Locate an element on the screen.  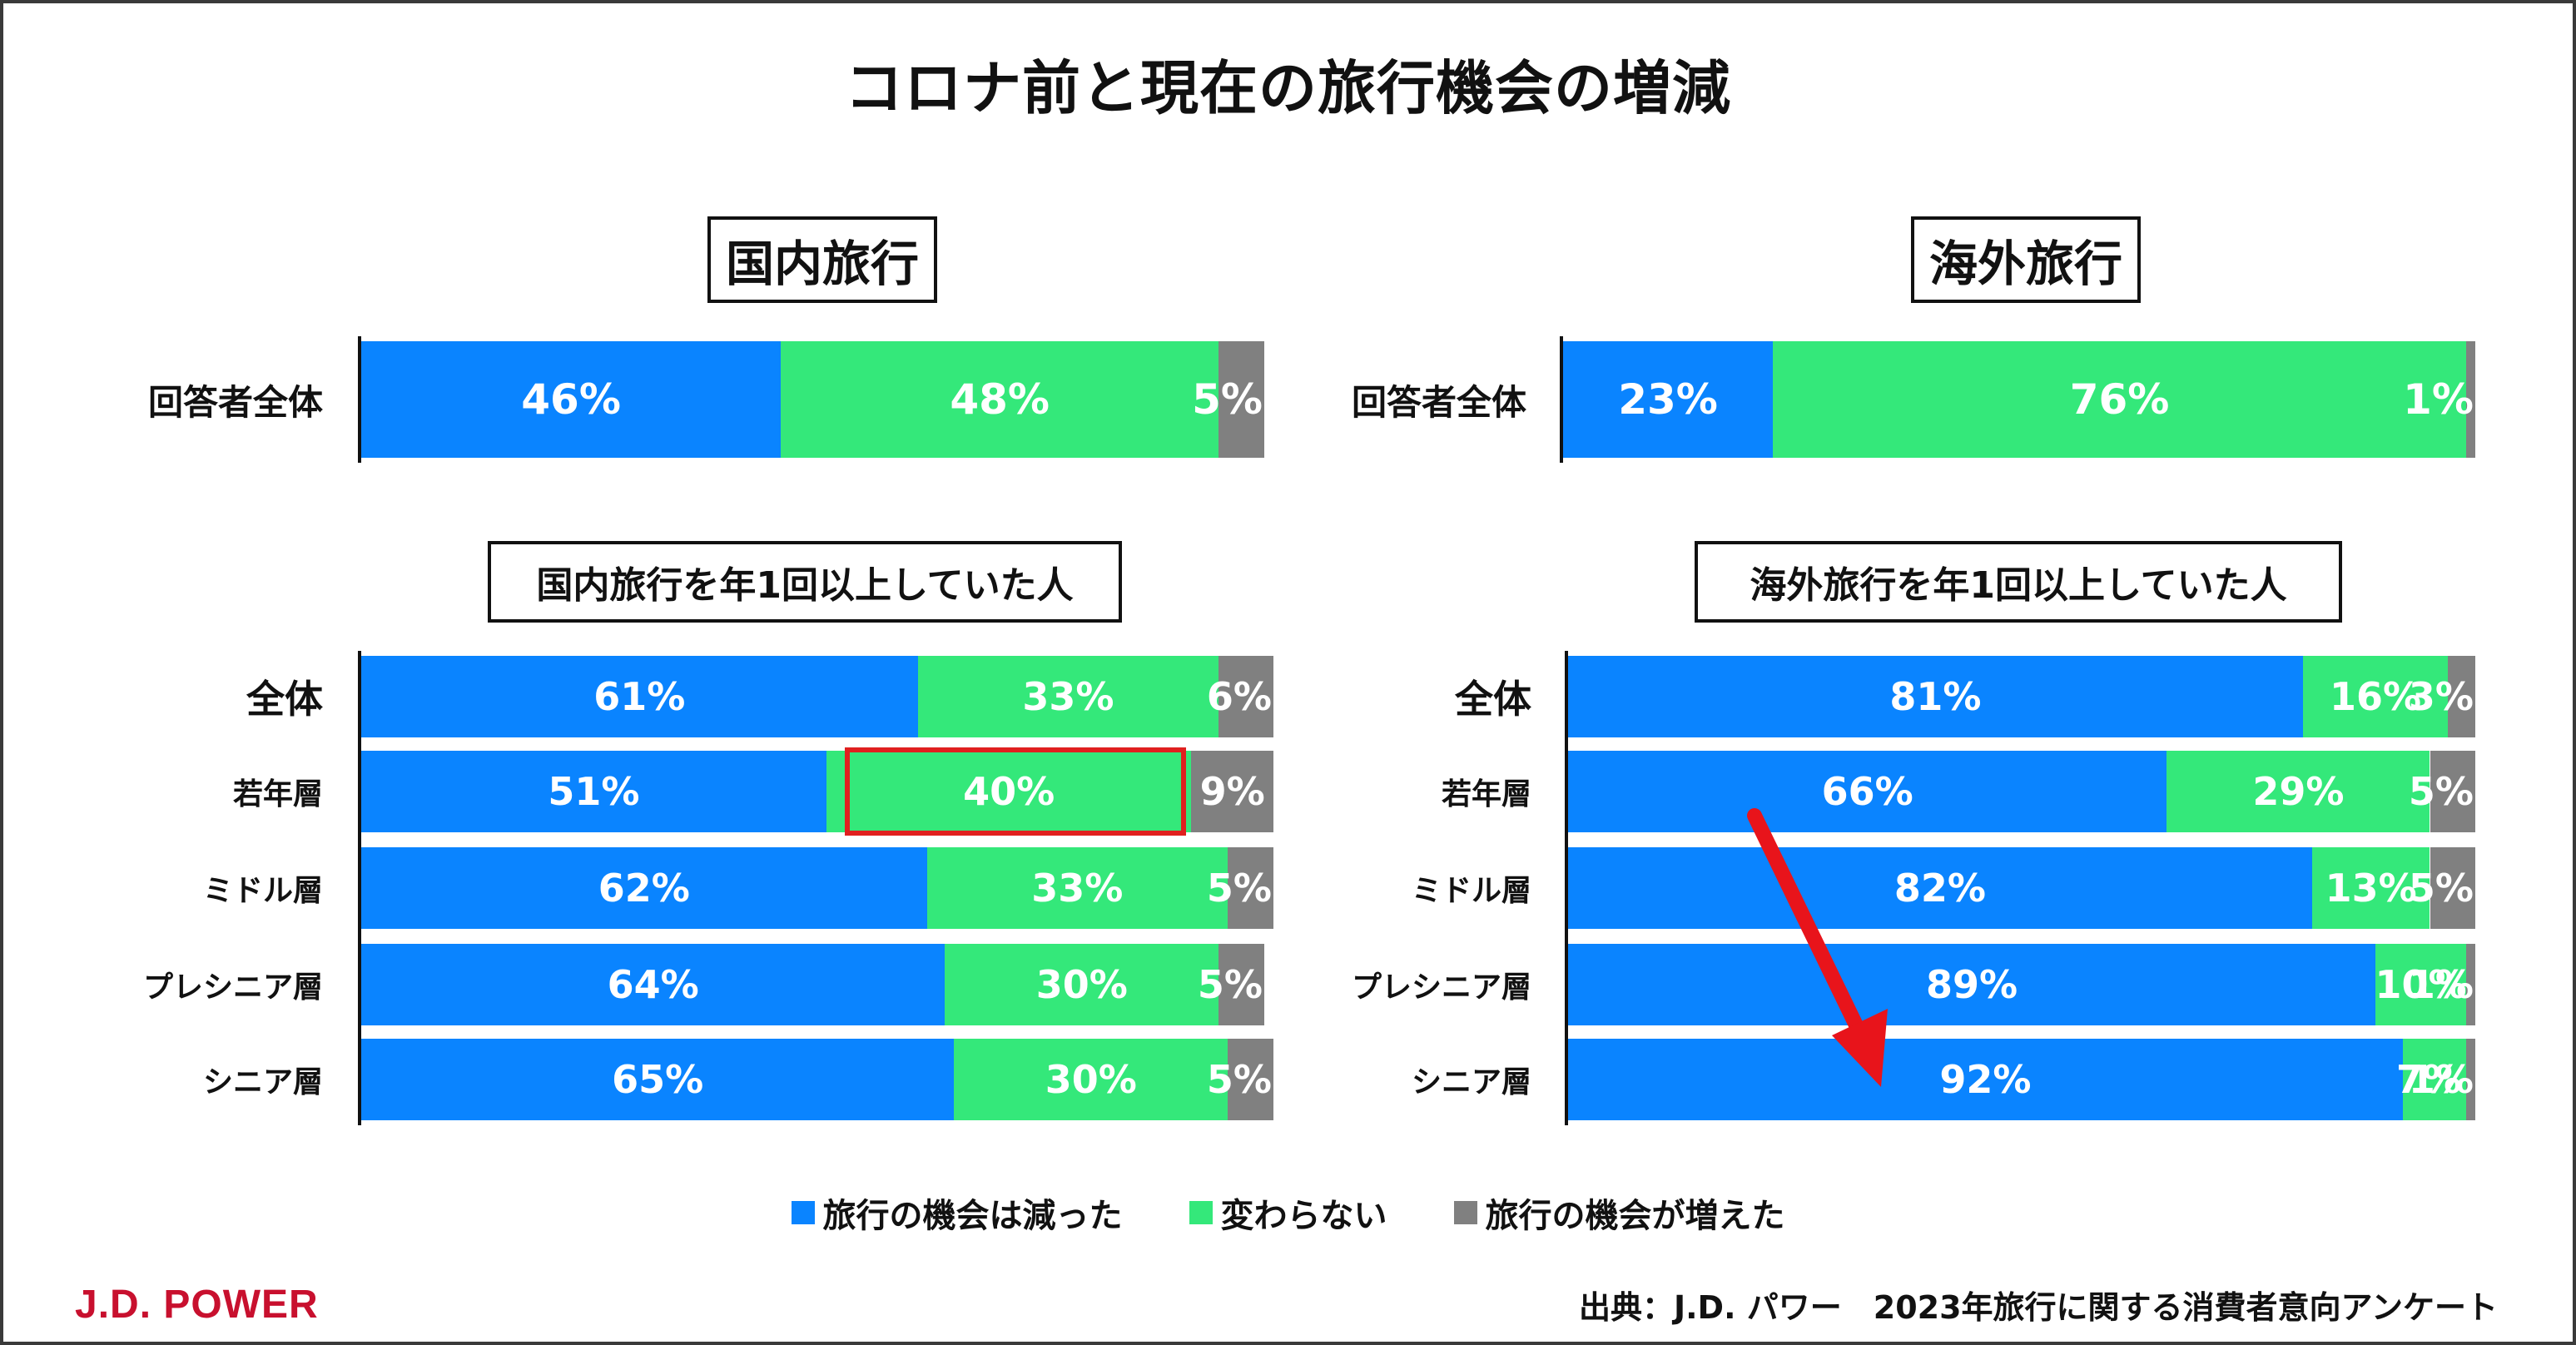
overseas-total-value-0-unchanged: 76% is located at coordinates (2119, 399).